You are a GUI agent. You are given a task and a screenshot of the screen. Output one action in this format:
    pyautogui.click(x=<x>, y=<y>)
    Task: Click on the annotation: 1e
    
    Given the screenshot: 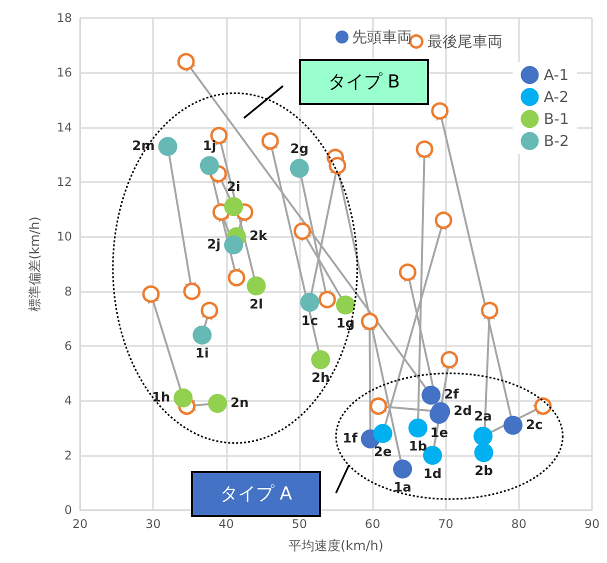 What is the action you would take?
    pyautogui.click(x=439, y=433)
    